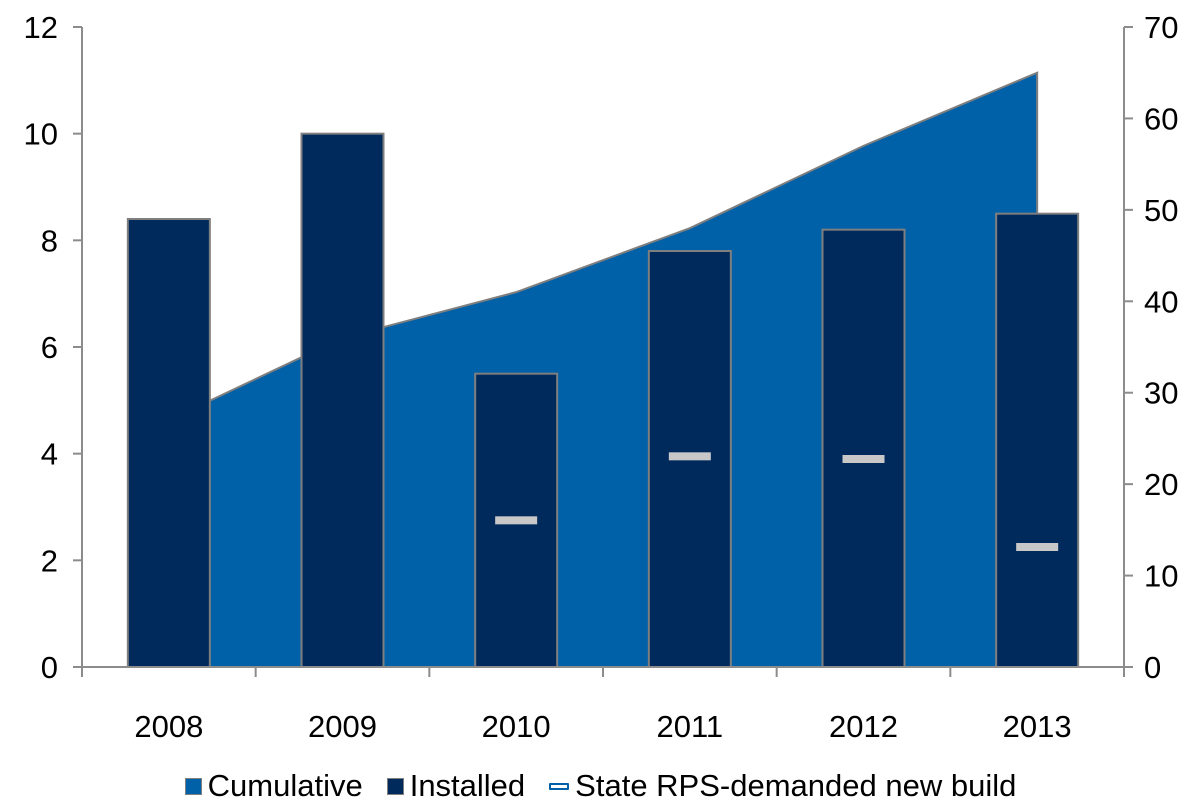 The height and width of the screenshot is (812, 1201). What do you see at coordinates (342, 400) in the screenshot?
I see `installed-bar-2009` at bounding box center [342, 400].